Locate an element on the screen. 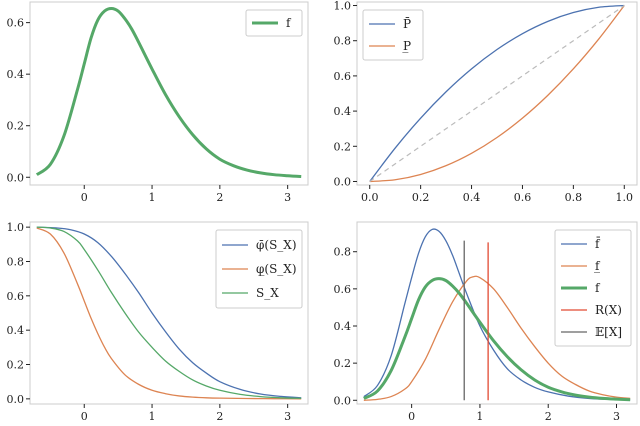 The width and height of the screenshot is (640, 426). legend-label: P̲ is located at coordinates (406, 46).